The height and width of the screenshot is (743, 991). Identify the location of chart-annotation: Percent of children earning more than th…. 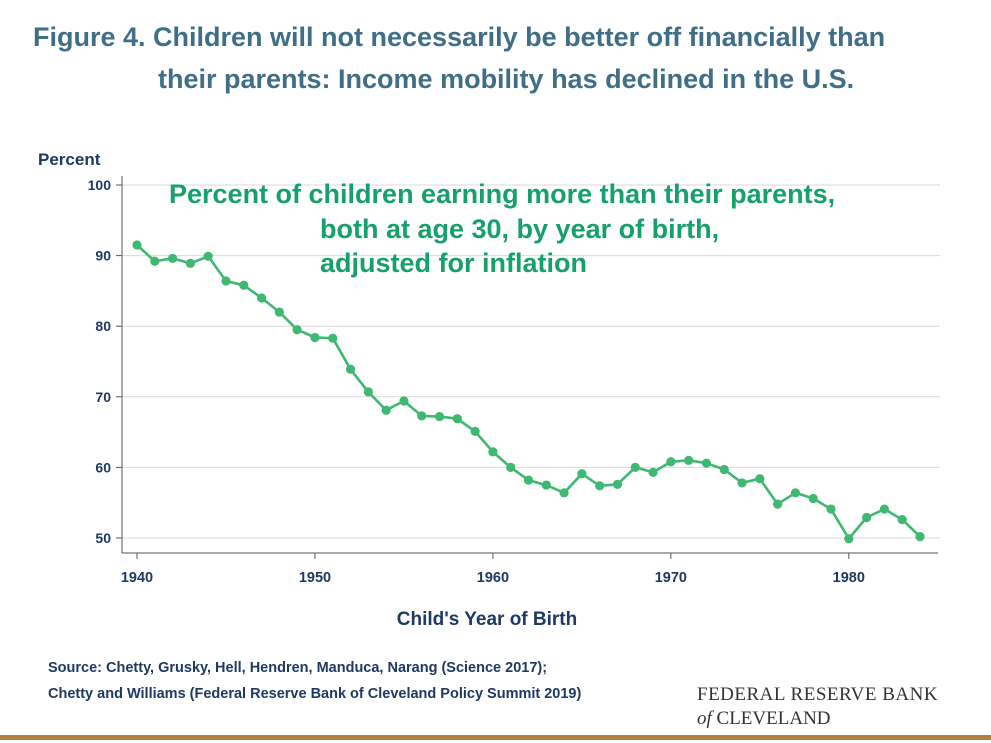
(502, 228).